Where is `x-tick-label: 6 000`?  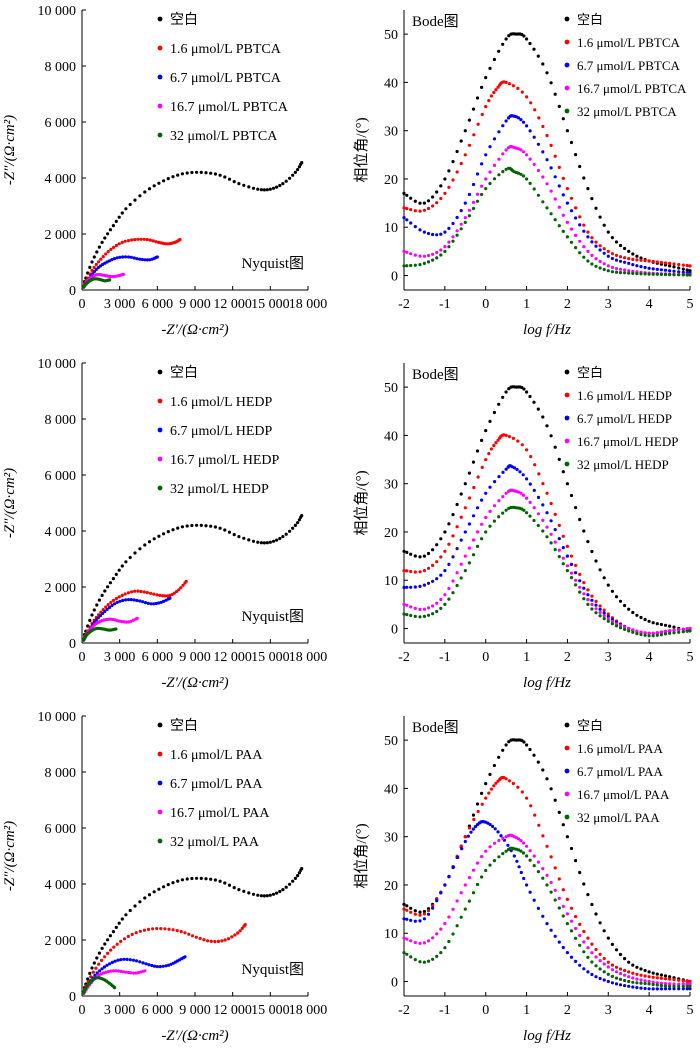 x-tick-label: 6 000 is located at coordinates (158, 304).